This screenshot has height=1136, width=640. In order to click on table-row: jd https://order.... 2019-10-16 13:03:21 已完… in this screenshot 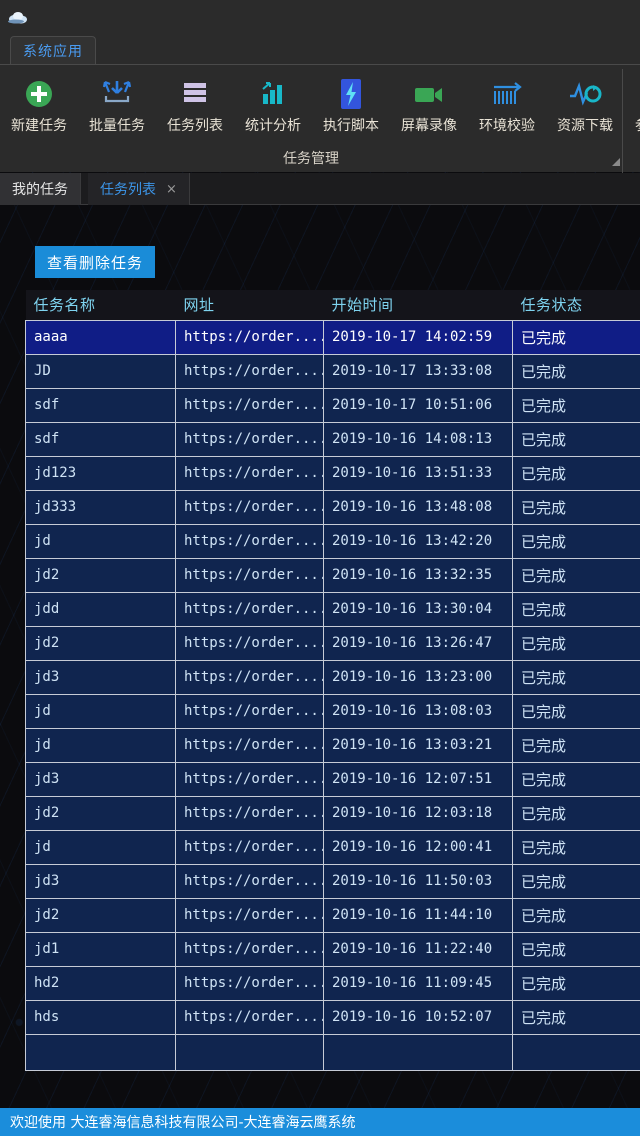, I will do `click(332, 745)`.